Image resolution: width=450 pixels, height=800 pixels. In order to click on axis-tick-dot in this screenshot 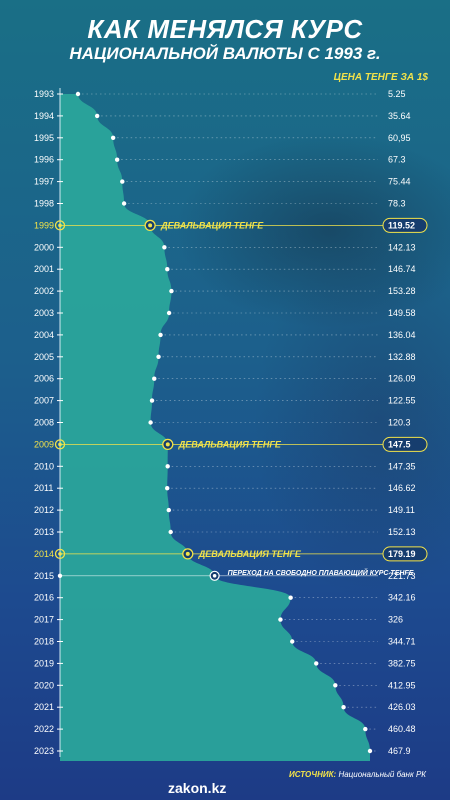, I will do `click(60, 575)`.